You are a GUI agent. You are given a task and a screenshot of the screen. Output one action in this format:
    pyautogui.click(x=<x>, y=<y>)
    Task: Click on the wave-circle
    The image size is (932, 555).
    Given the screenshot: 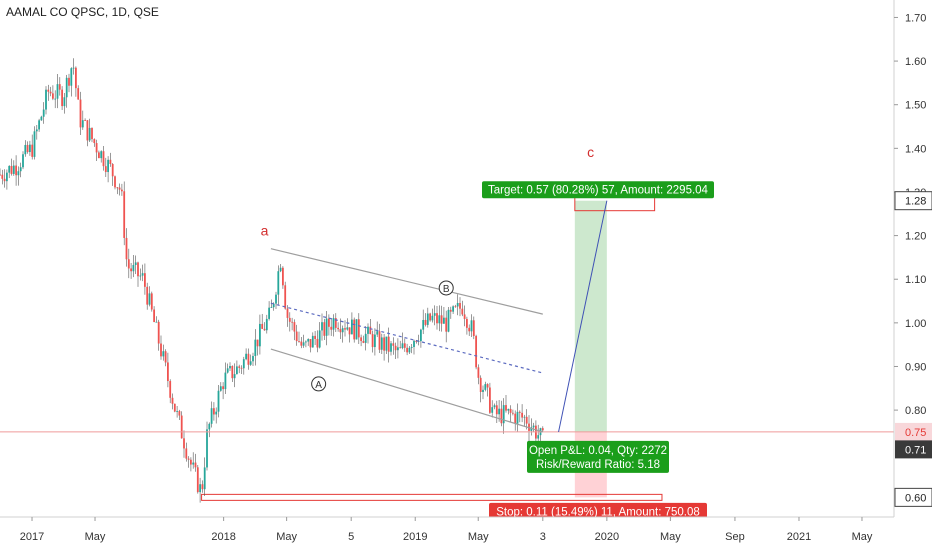 What is the action you would take?
    pyautogui.click(x=319, y=384)
    